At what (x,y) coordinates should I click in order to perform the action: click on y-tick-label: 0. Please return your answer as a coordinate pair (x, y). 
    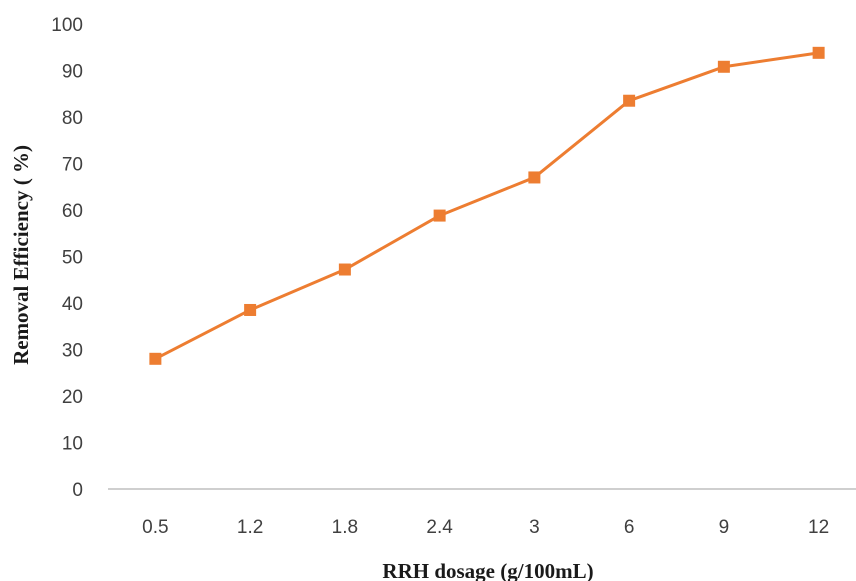
    Looking at the image, I should click on (77, 490).